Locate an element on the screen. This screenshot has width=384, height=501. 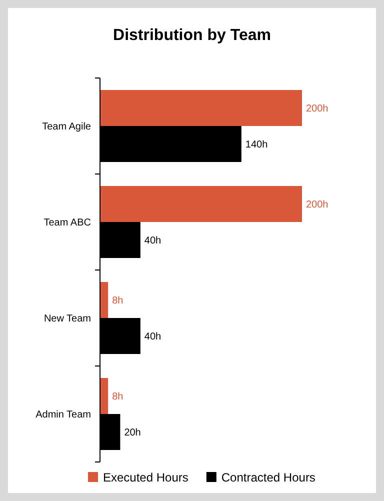
y-tick-label: Team Agile is located at coordinates (67, 127).